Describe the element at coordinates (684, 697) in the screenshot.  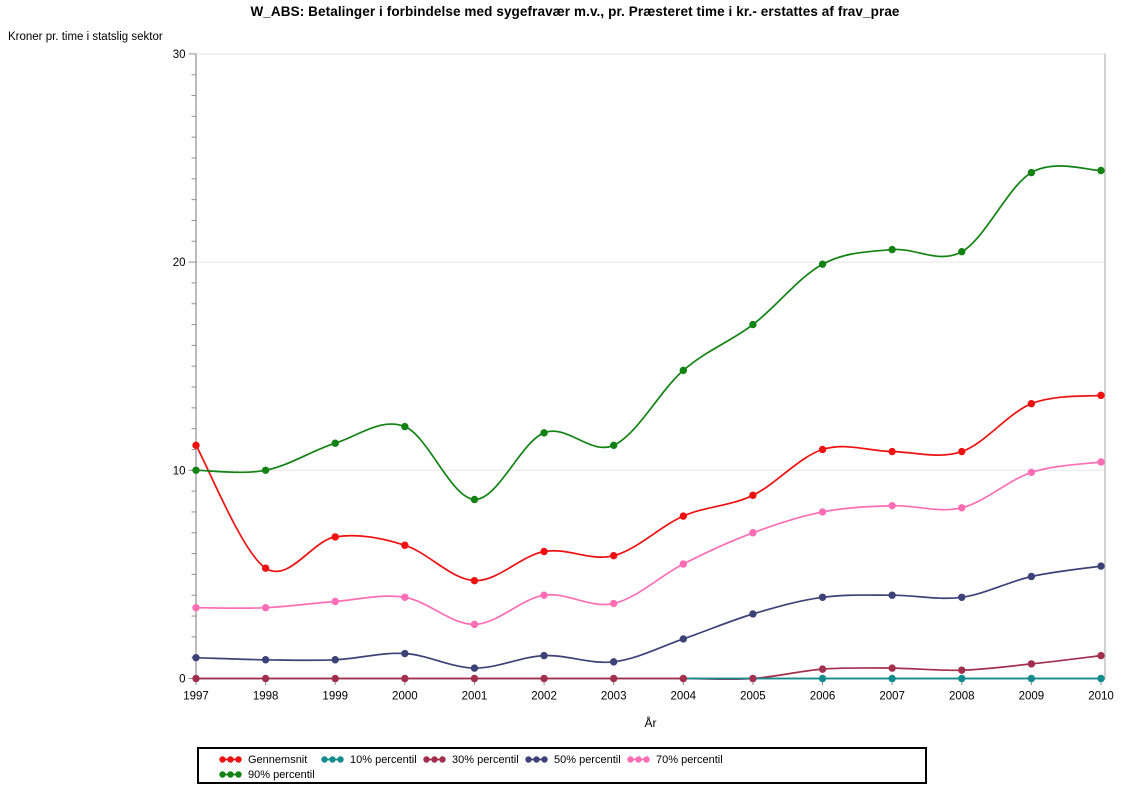
I see `x-tick-label: 2004` at that location.